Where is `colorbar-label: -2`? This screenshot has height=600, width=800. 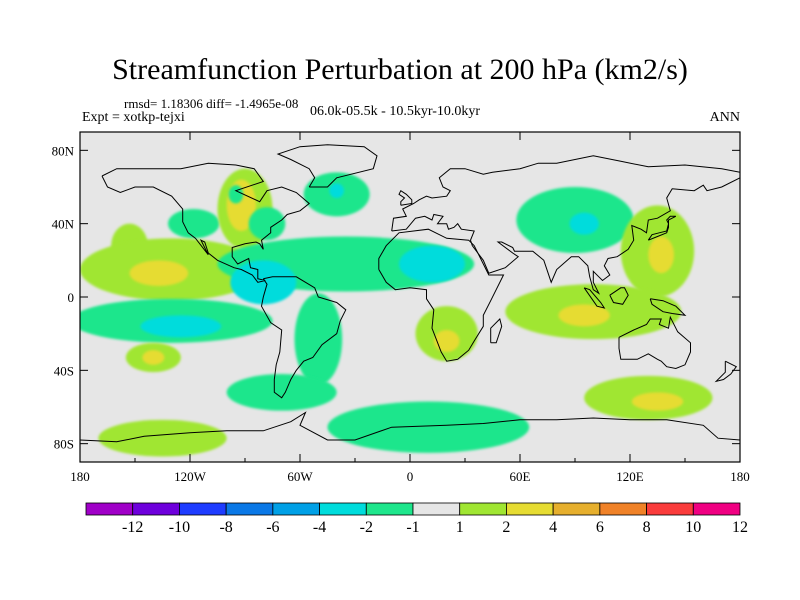 colorbar-label: -2 is located at coordinates (366, 527).